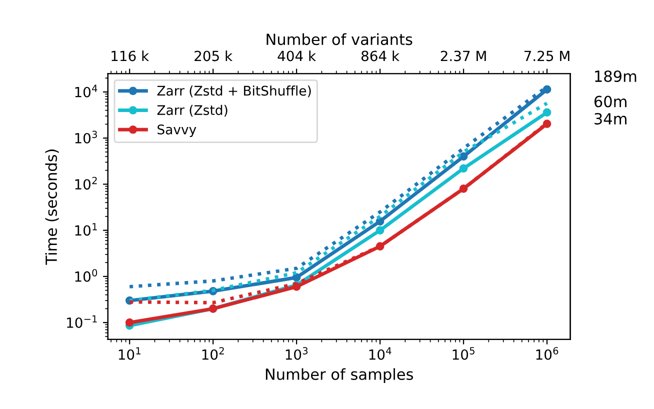 Image resolution: width=654 pixels, height=409 pixels. I want to click on annotation: 2.37 M, so click(463, 56).